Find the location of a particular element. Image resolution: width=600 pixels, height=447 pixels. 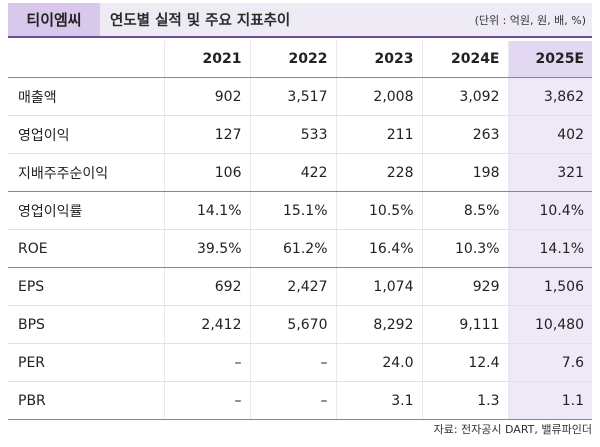

column-header: 2022 is located at coordinates (292, 59).